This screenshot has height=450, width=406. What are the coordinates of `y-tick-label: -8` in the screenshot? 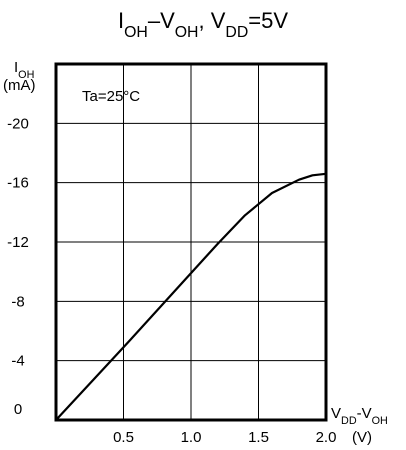 It's located at (17, 301).